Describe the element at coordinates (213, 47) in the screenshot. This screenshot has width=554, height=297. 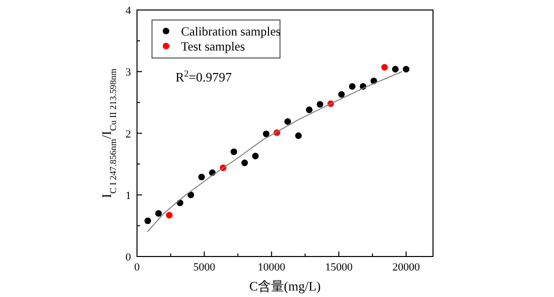
I see `legend-label: Test samples` at that location.